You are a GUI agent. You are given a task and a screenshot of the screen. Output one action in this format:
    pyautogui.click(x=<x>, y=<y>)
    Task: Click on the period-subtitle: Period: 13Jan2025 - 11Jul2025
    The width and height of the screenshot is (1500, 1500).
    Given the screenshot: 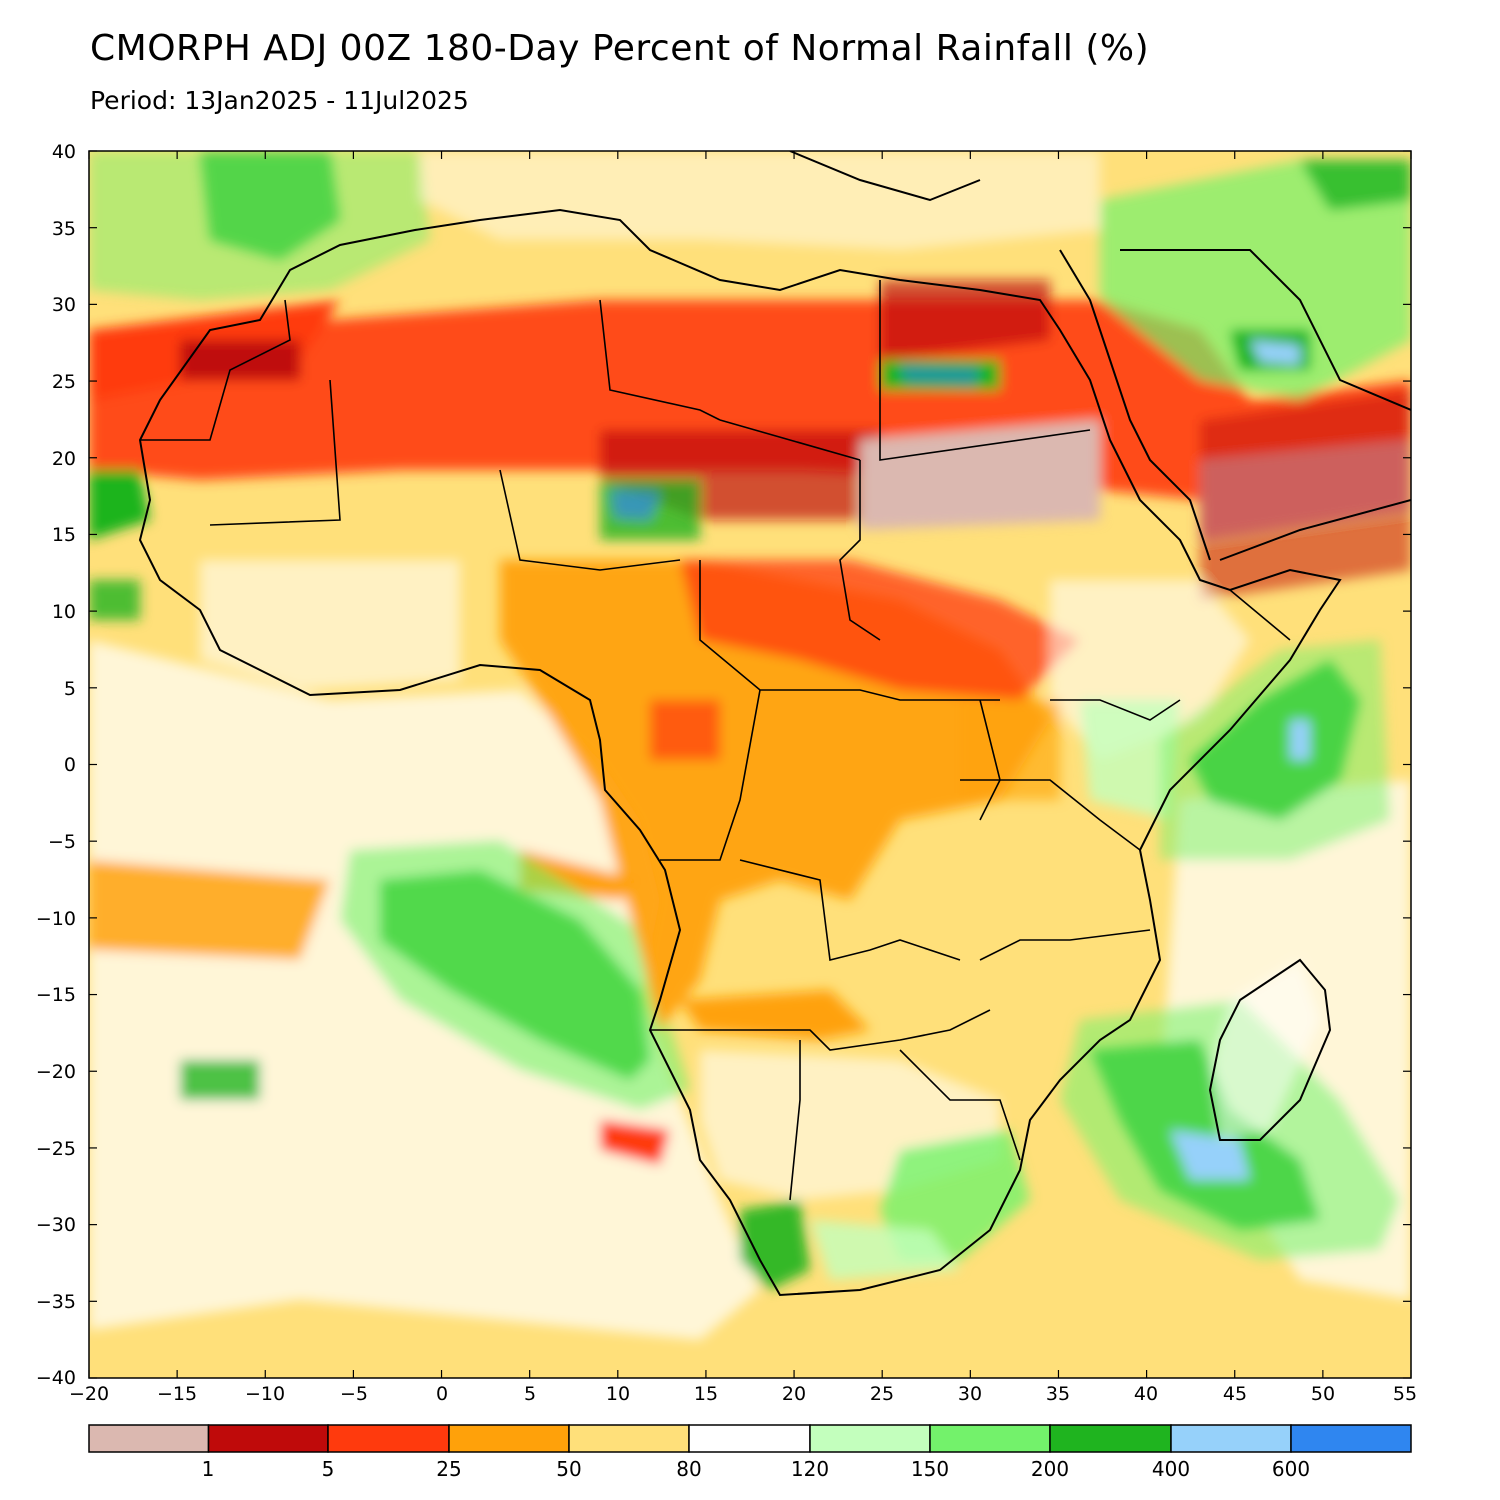 What is the action you would take?
    pyautogui.click(x=279, y=100)
    